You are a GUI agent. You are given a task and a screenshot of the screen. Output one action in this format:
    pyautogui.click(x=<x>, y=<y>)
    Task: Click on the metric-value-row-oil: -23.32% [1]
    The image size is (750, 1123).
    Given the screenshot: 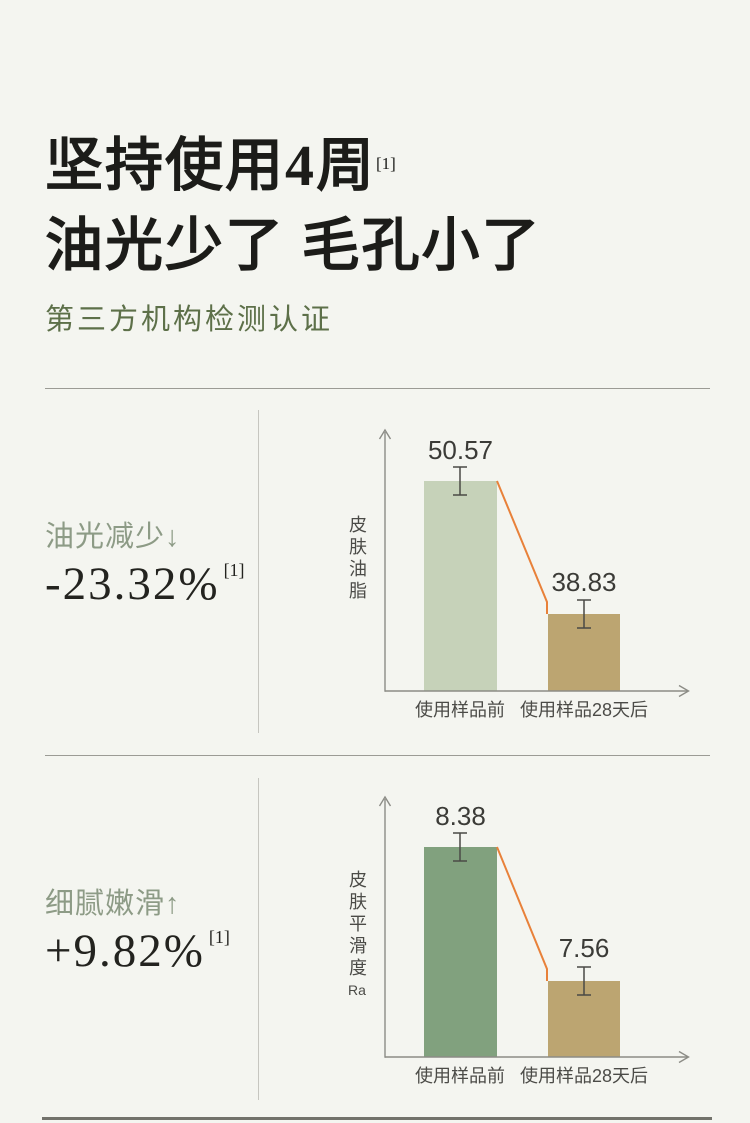 What is the action you would take?
    pyautogui.click(x=147, y=584)
    